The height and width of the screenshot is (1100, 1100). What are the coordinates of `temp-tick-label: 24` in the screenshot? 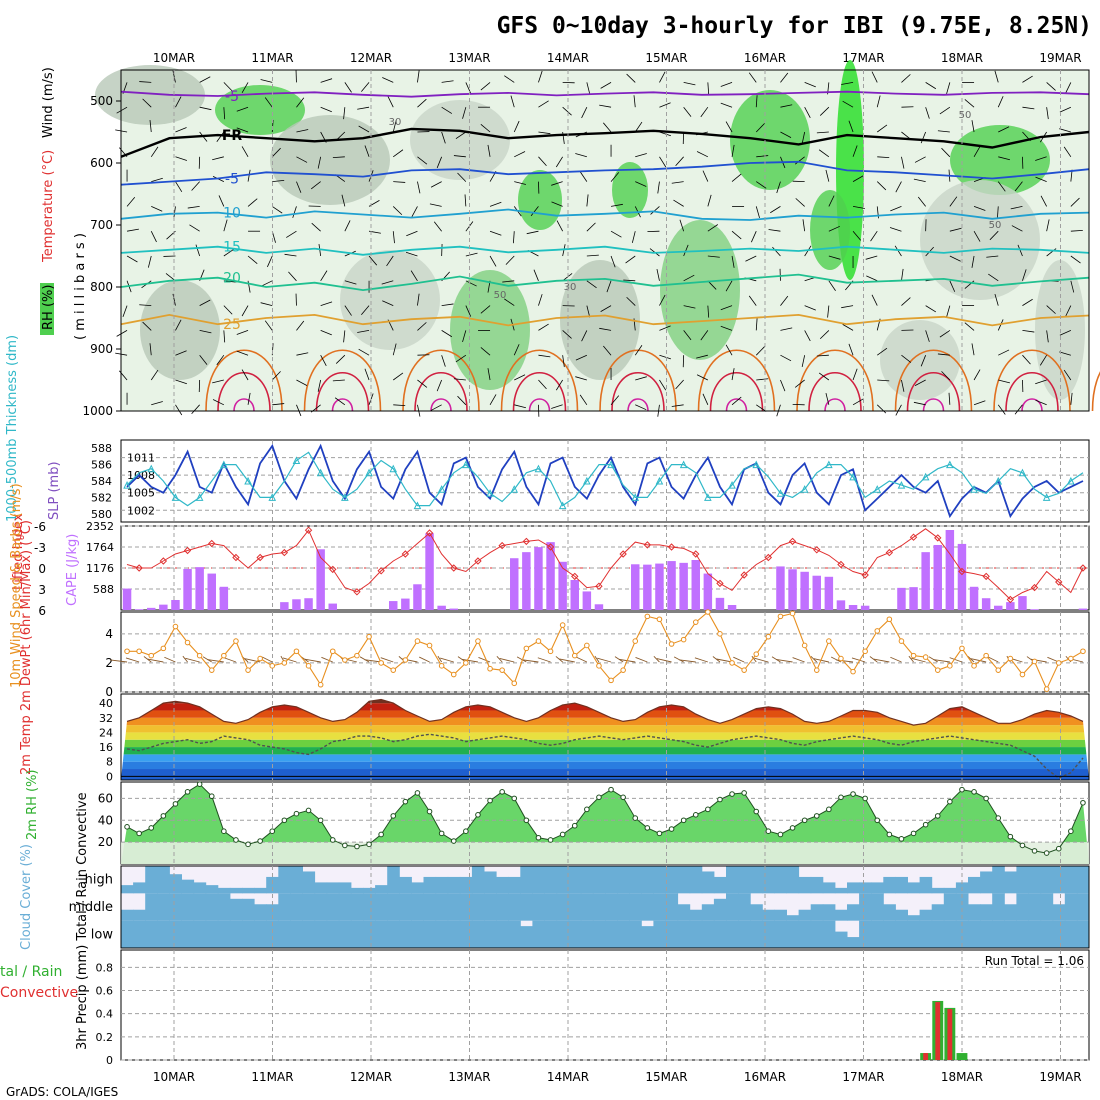 It's located at (106, 732).